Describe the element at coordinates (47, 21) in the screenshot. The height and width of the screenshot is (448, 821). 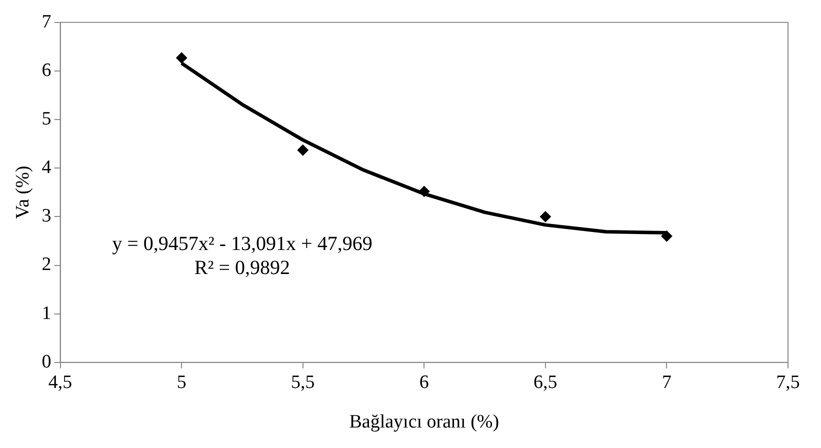
I see `y-tick-label: 7` at that location.